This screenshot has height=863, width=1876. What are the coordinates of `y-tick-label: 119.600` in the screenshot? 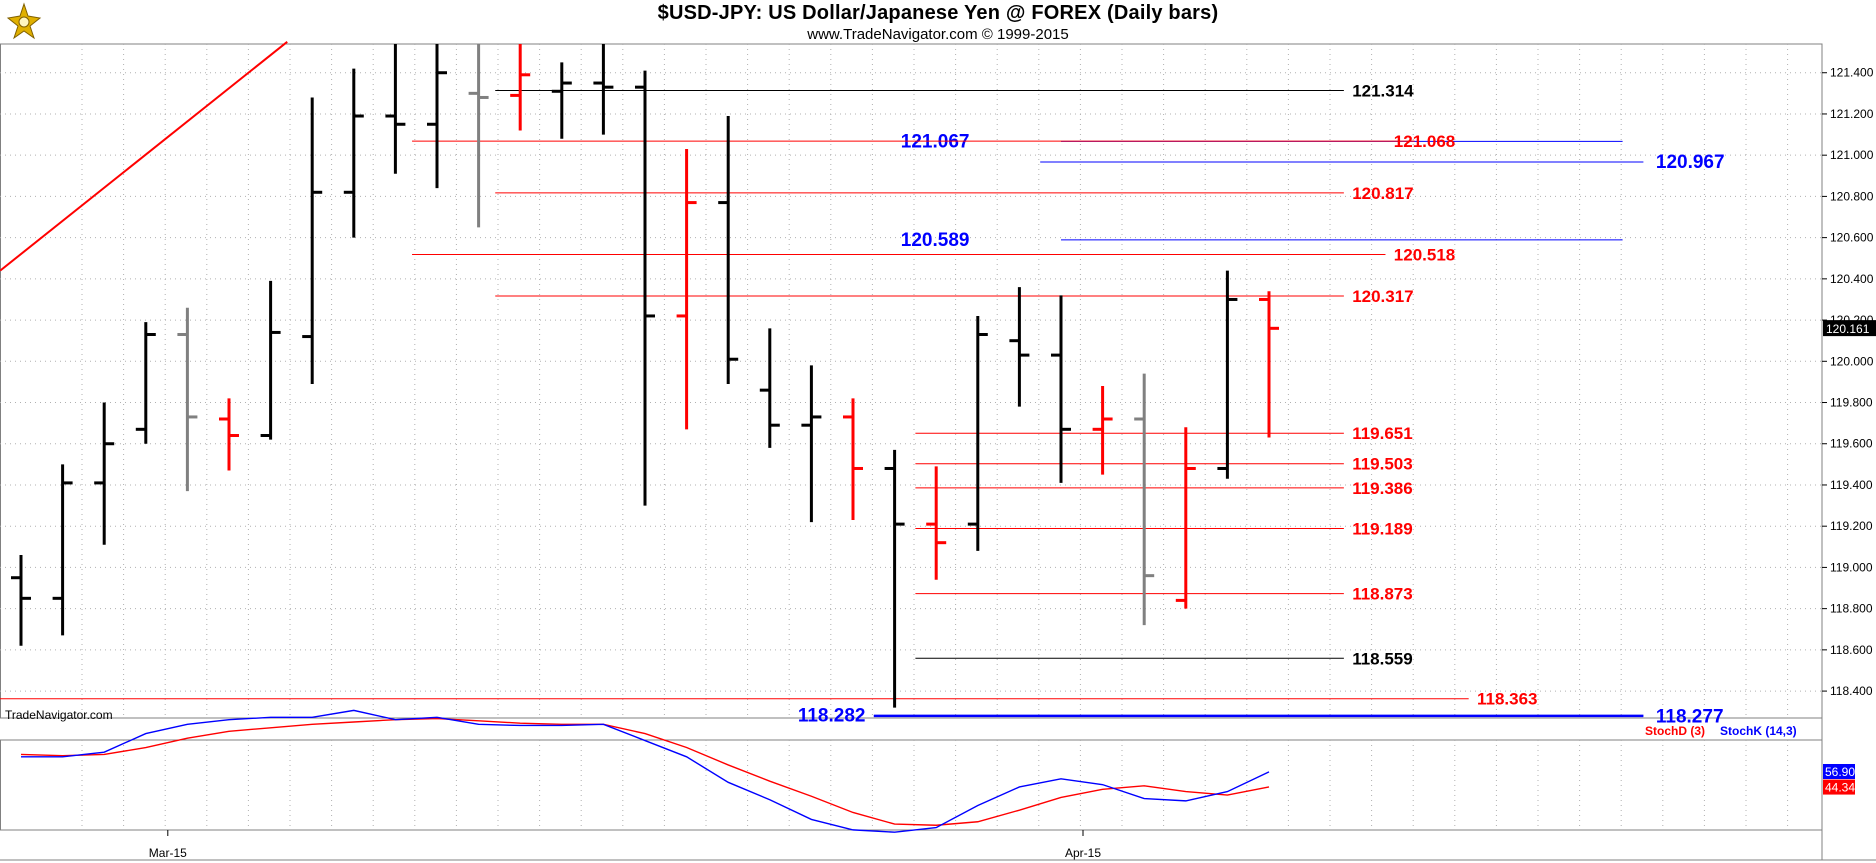 It's located at (1851, 444).